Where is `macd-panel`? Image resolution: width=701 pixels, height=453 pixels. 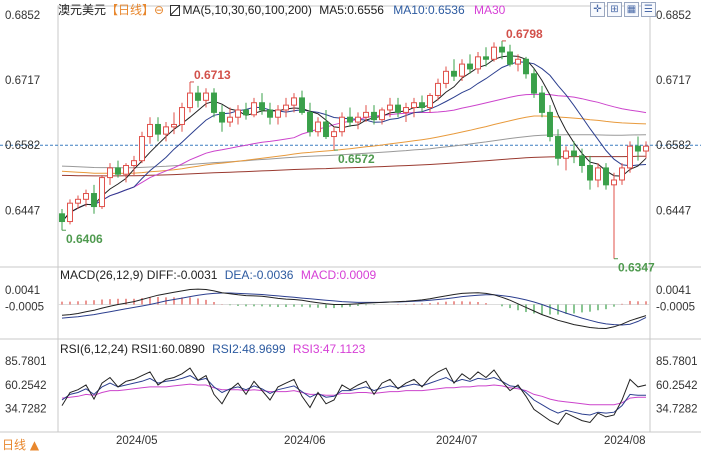 macd-panel is located at coordinates (354, 309).